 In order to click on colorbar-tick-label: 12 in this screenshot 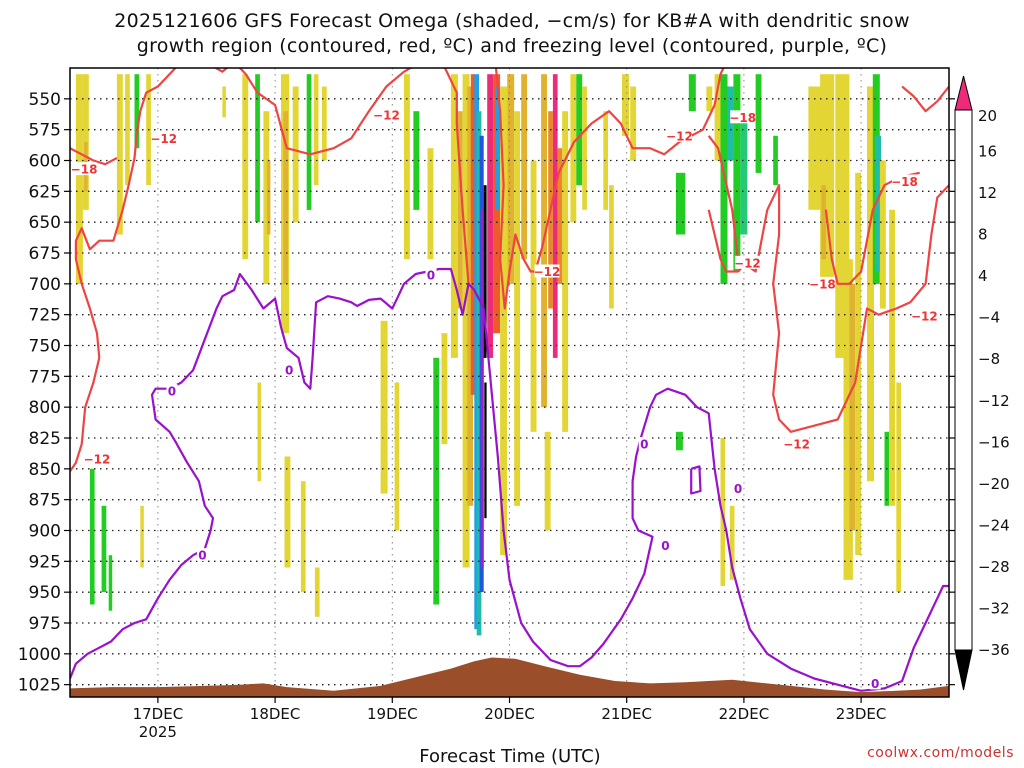, I will do `click(987, 193)`.